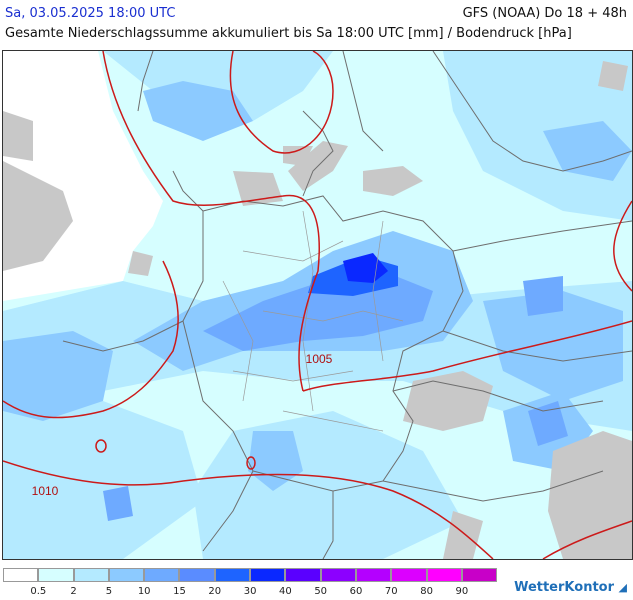 This screenshot has width=633, height=600. I want to click on legend-tick-label: 30, so click(250, 591).